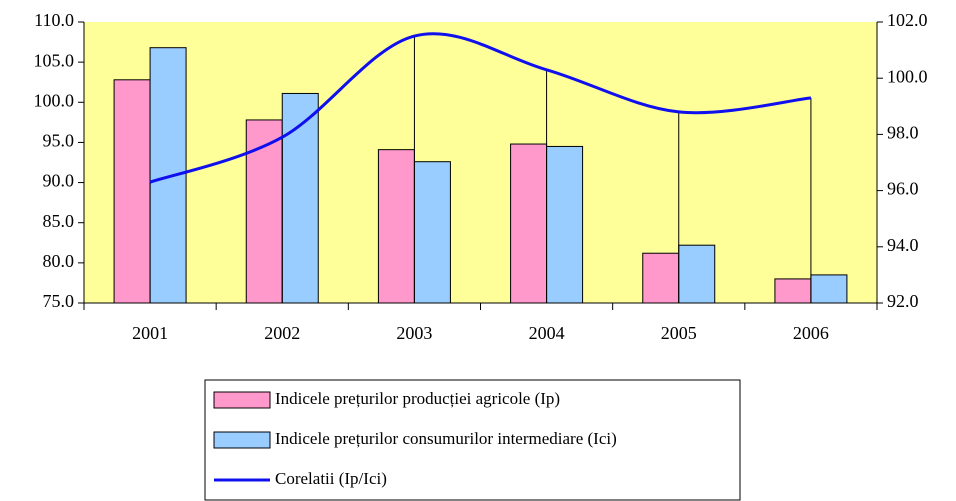 Image resolution: width=956 pixels, height=501 pixels. Describe the element at coordinates (59, 301) in the screenshot. I see `y-tick-label: 75.0` at that location.